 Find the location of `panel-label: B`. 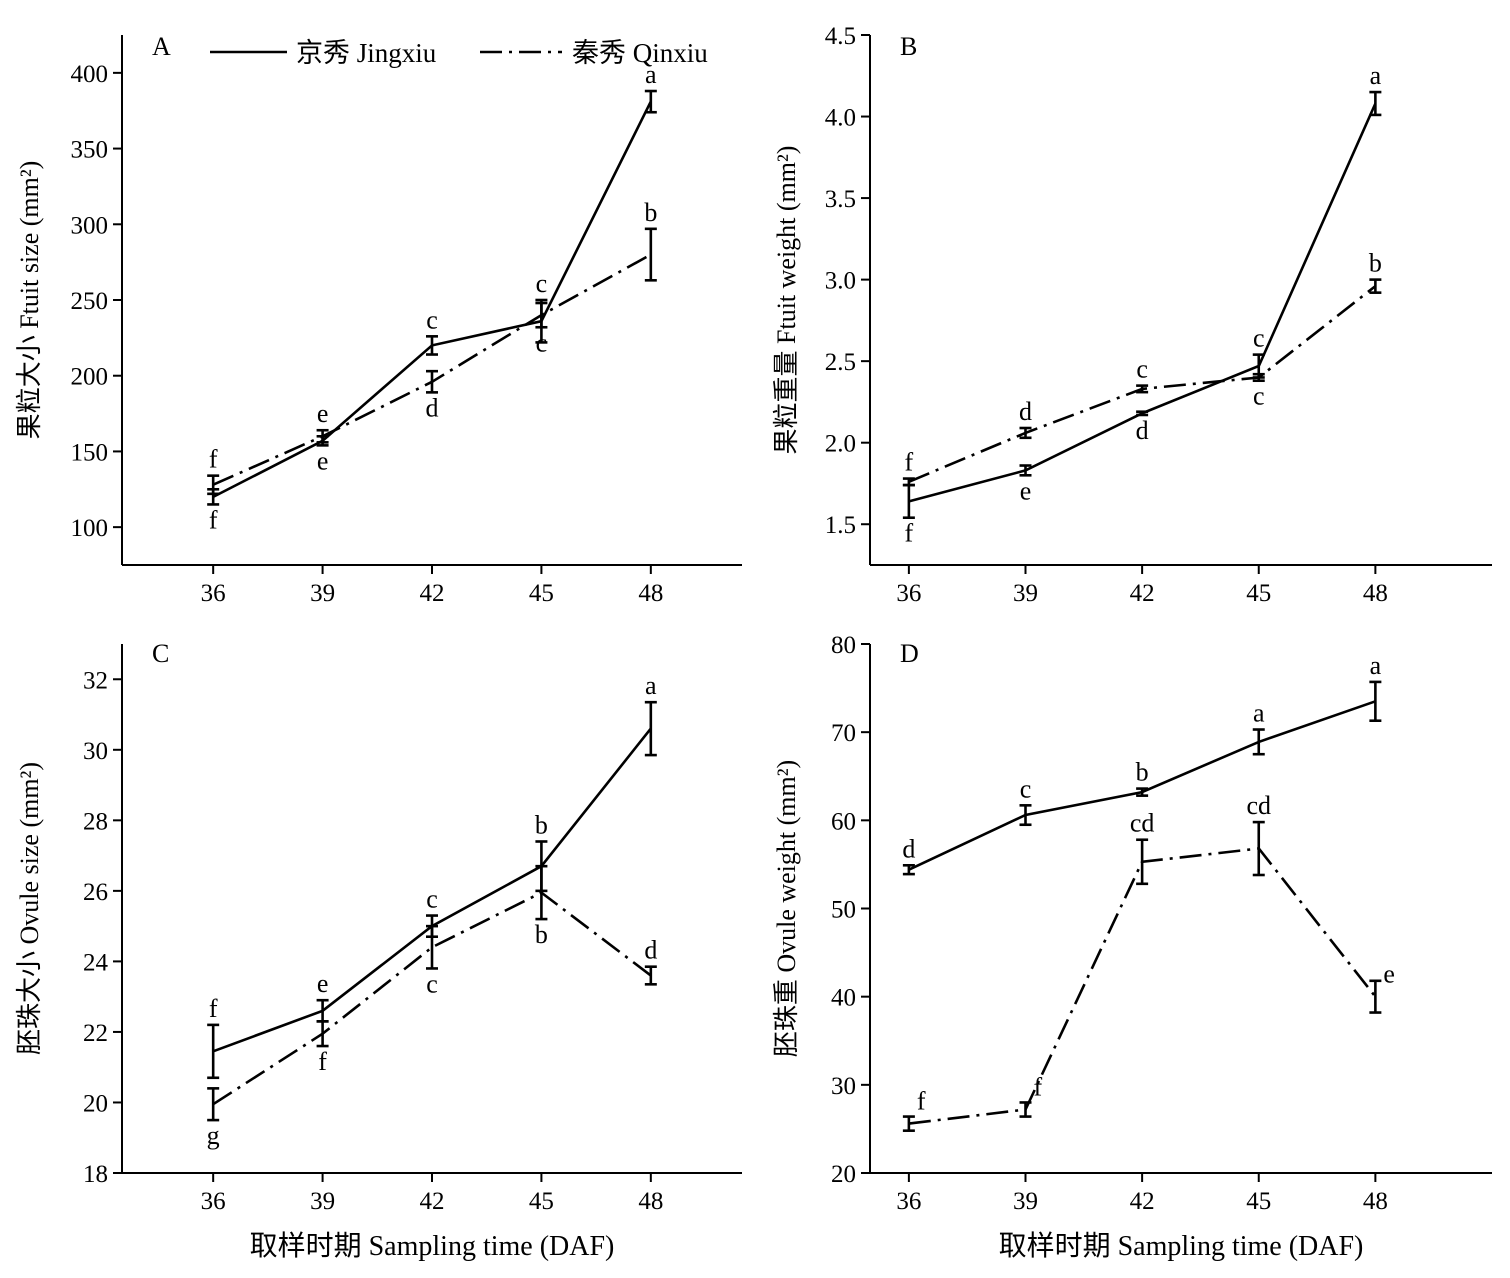

panel-label: B is located at coordinates (908, 46).